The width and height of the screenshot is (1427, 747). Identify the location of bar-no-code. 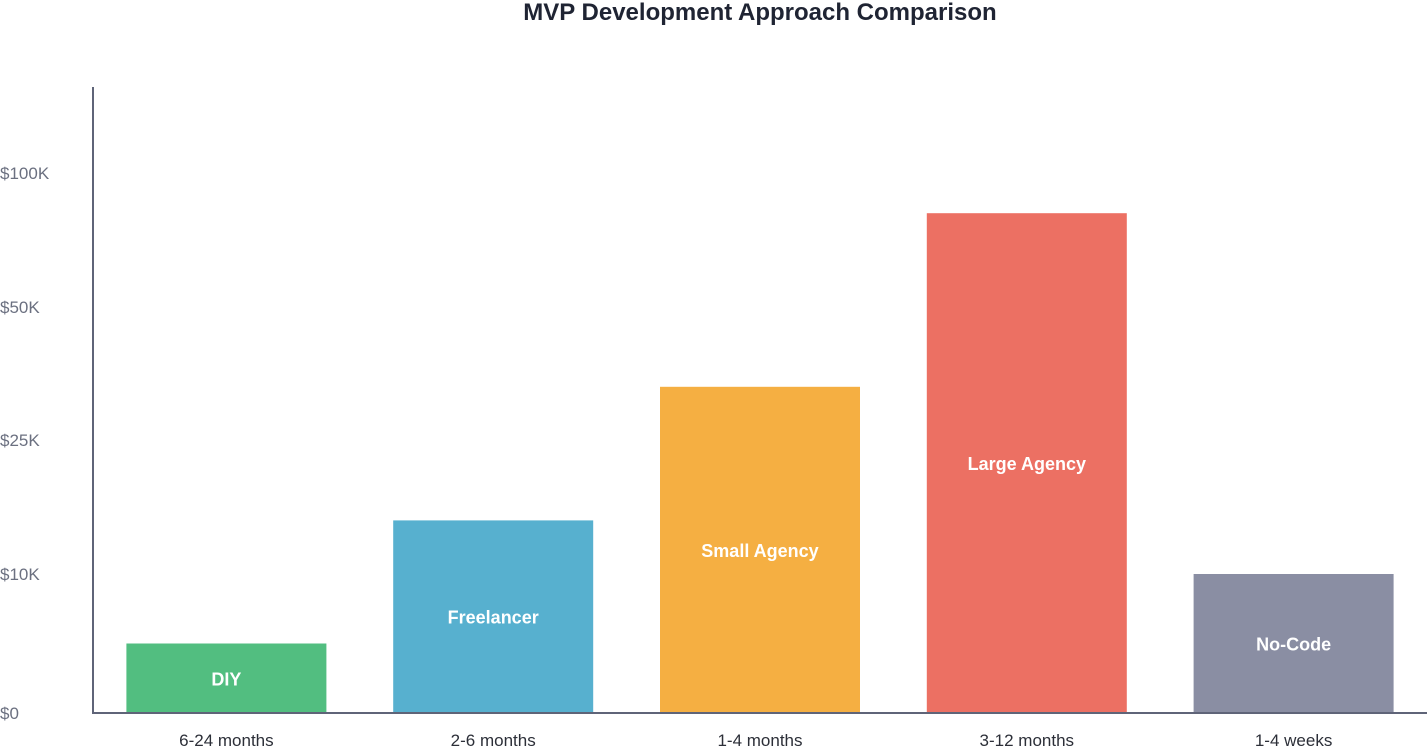
(1293, 643).